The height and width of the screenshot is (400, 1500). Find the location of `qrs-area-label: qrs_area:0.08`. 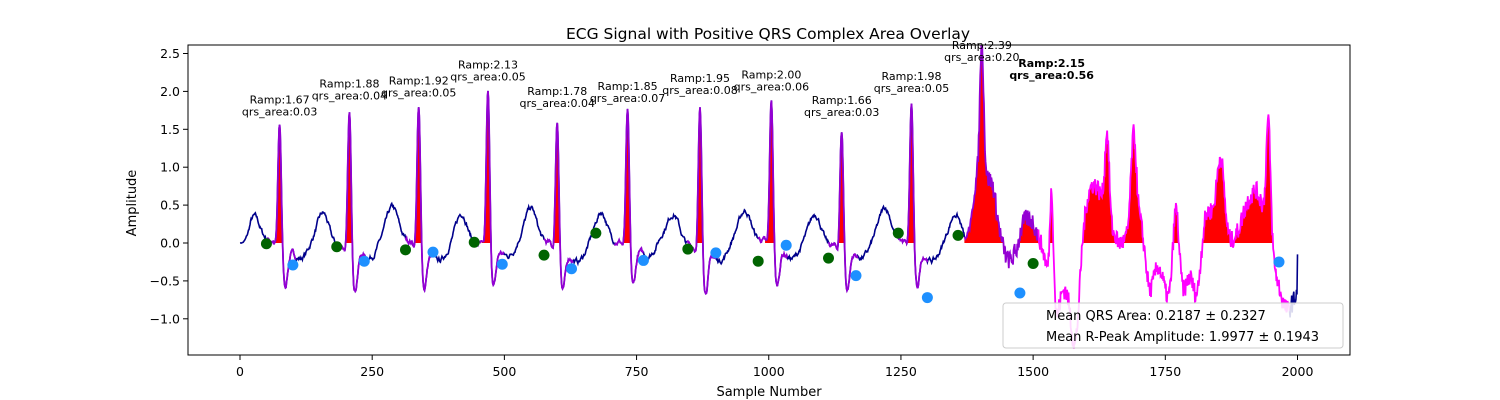

qrs-area-label: qrs_area:0.08 is located at coordinates (699, 90).